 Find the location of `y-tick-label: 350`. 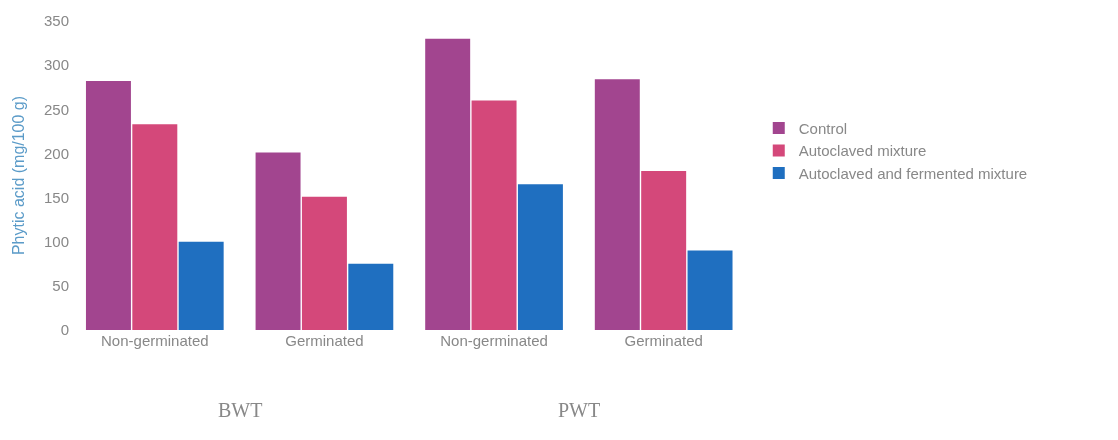

y-tick-label: 350 is located at coordinates (56, 21).